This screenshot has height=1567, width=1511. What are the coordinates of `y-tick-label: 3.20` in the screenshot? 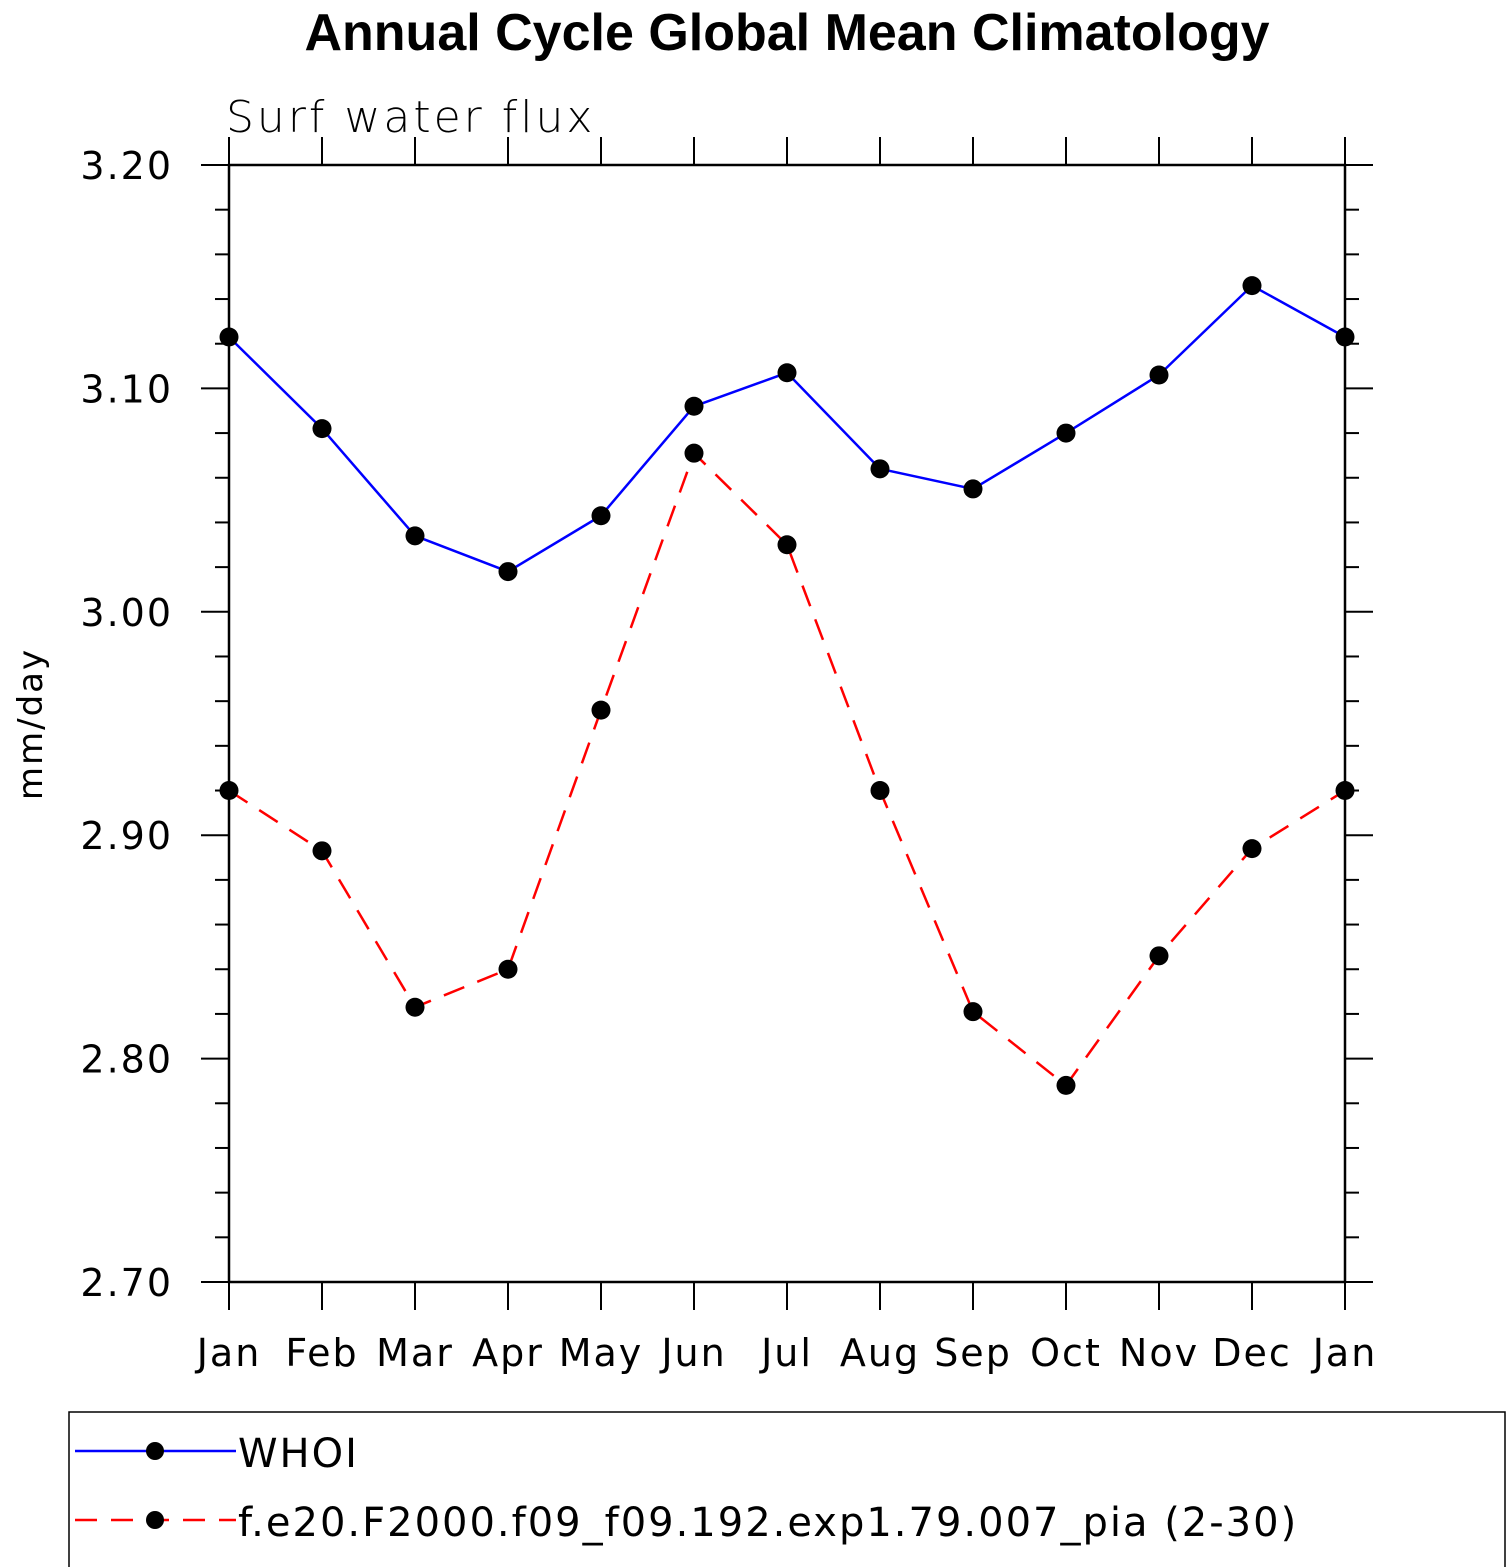 It's located at (126, 166).